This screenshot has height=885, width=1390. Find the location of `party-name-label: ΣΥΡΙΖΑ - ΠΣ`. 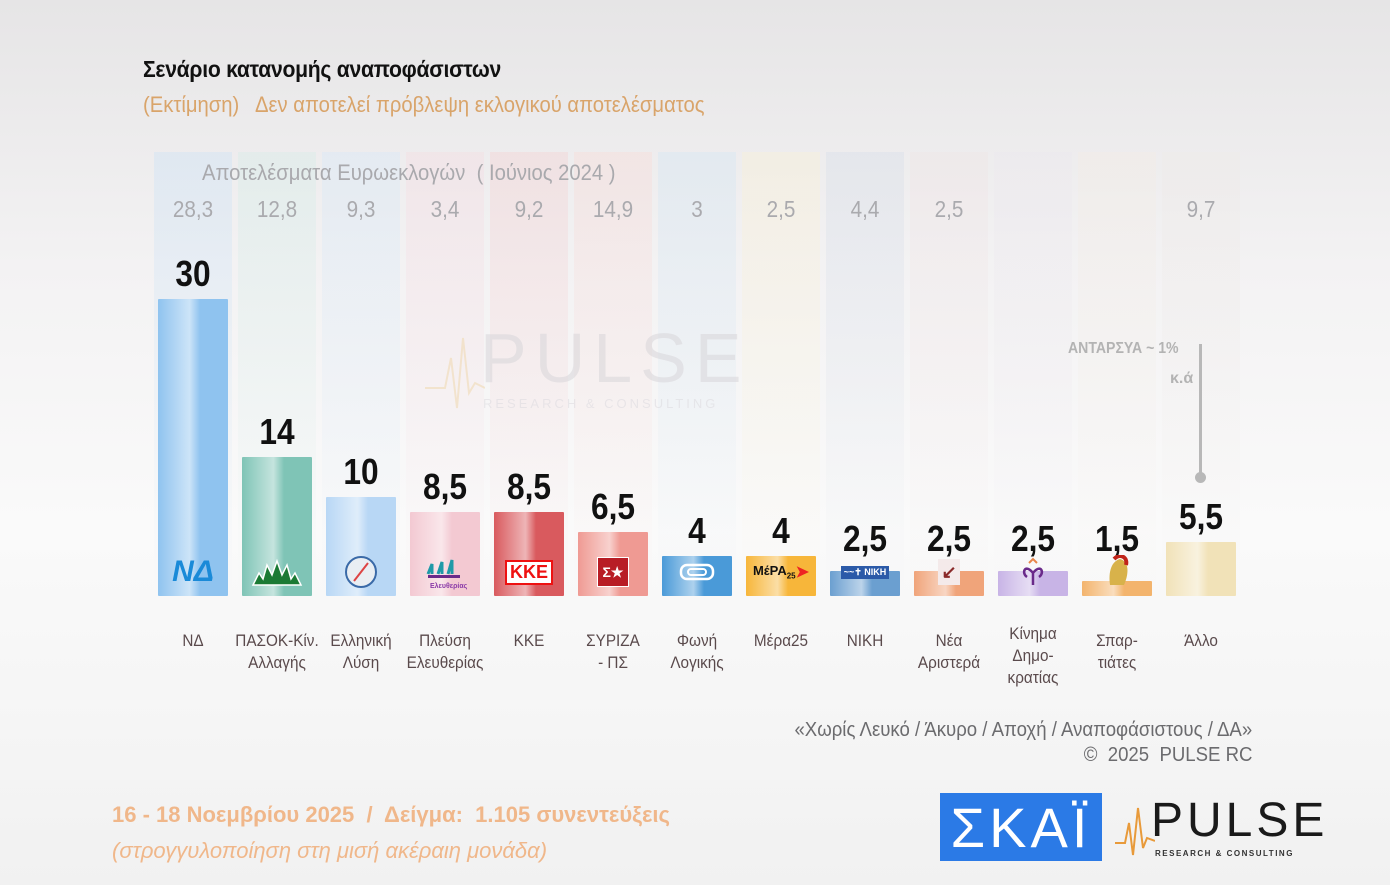

party-name-label: ΣΥΡΙΖΑ - ΠΣ is located at coordinates (613, 651).